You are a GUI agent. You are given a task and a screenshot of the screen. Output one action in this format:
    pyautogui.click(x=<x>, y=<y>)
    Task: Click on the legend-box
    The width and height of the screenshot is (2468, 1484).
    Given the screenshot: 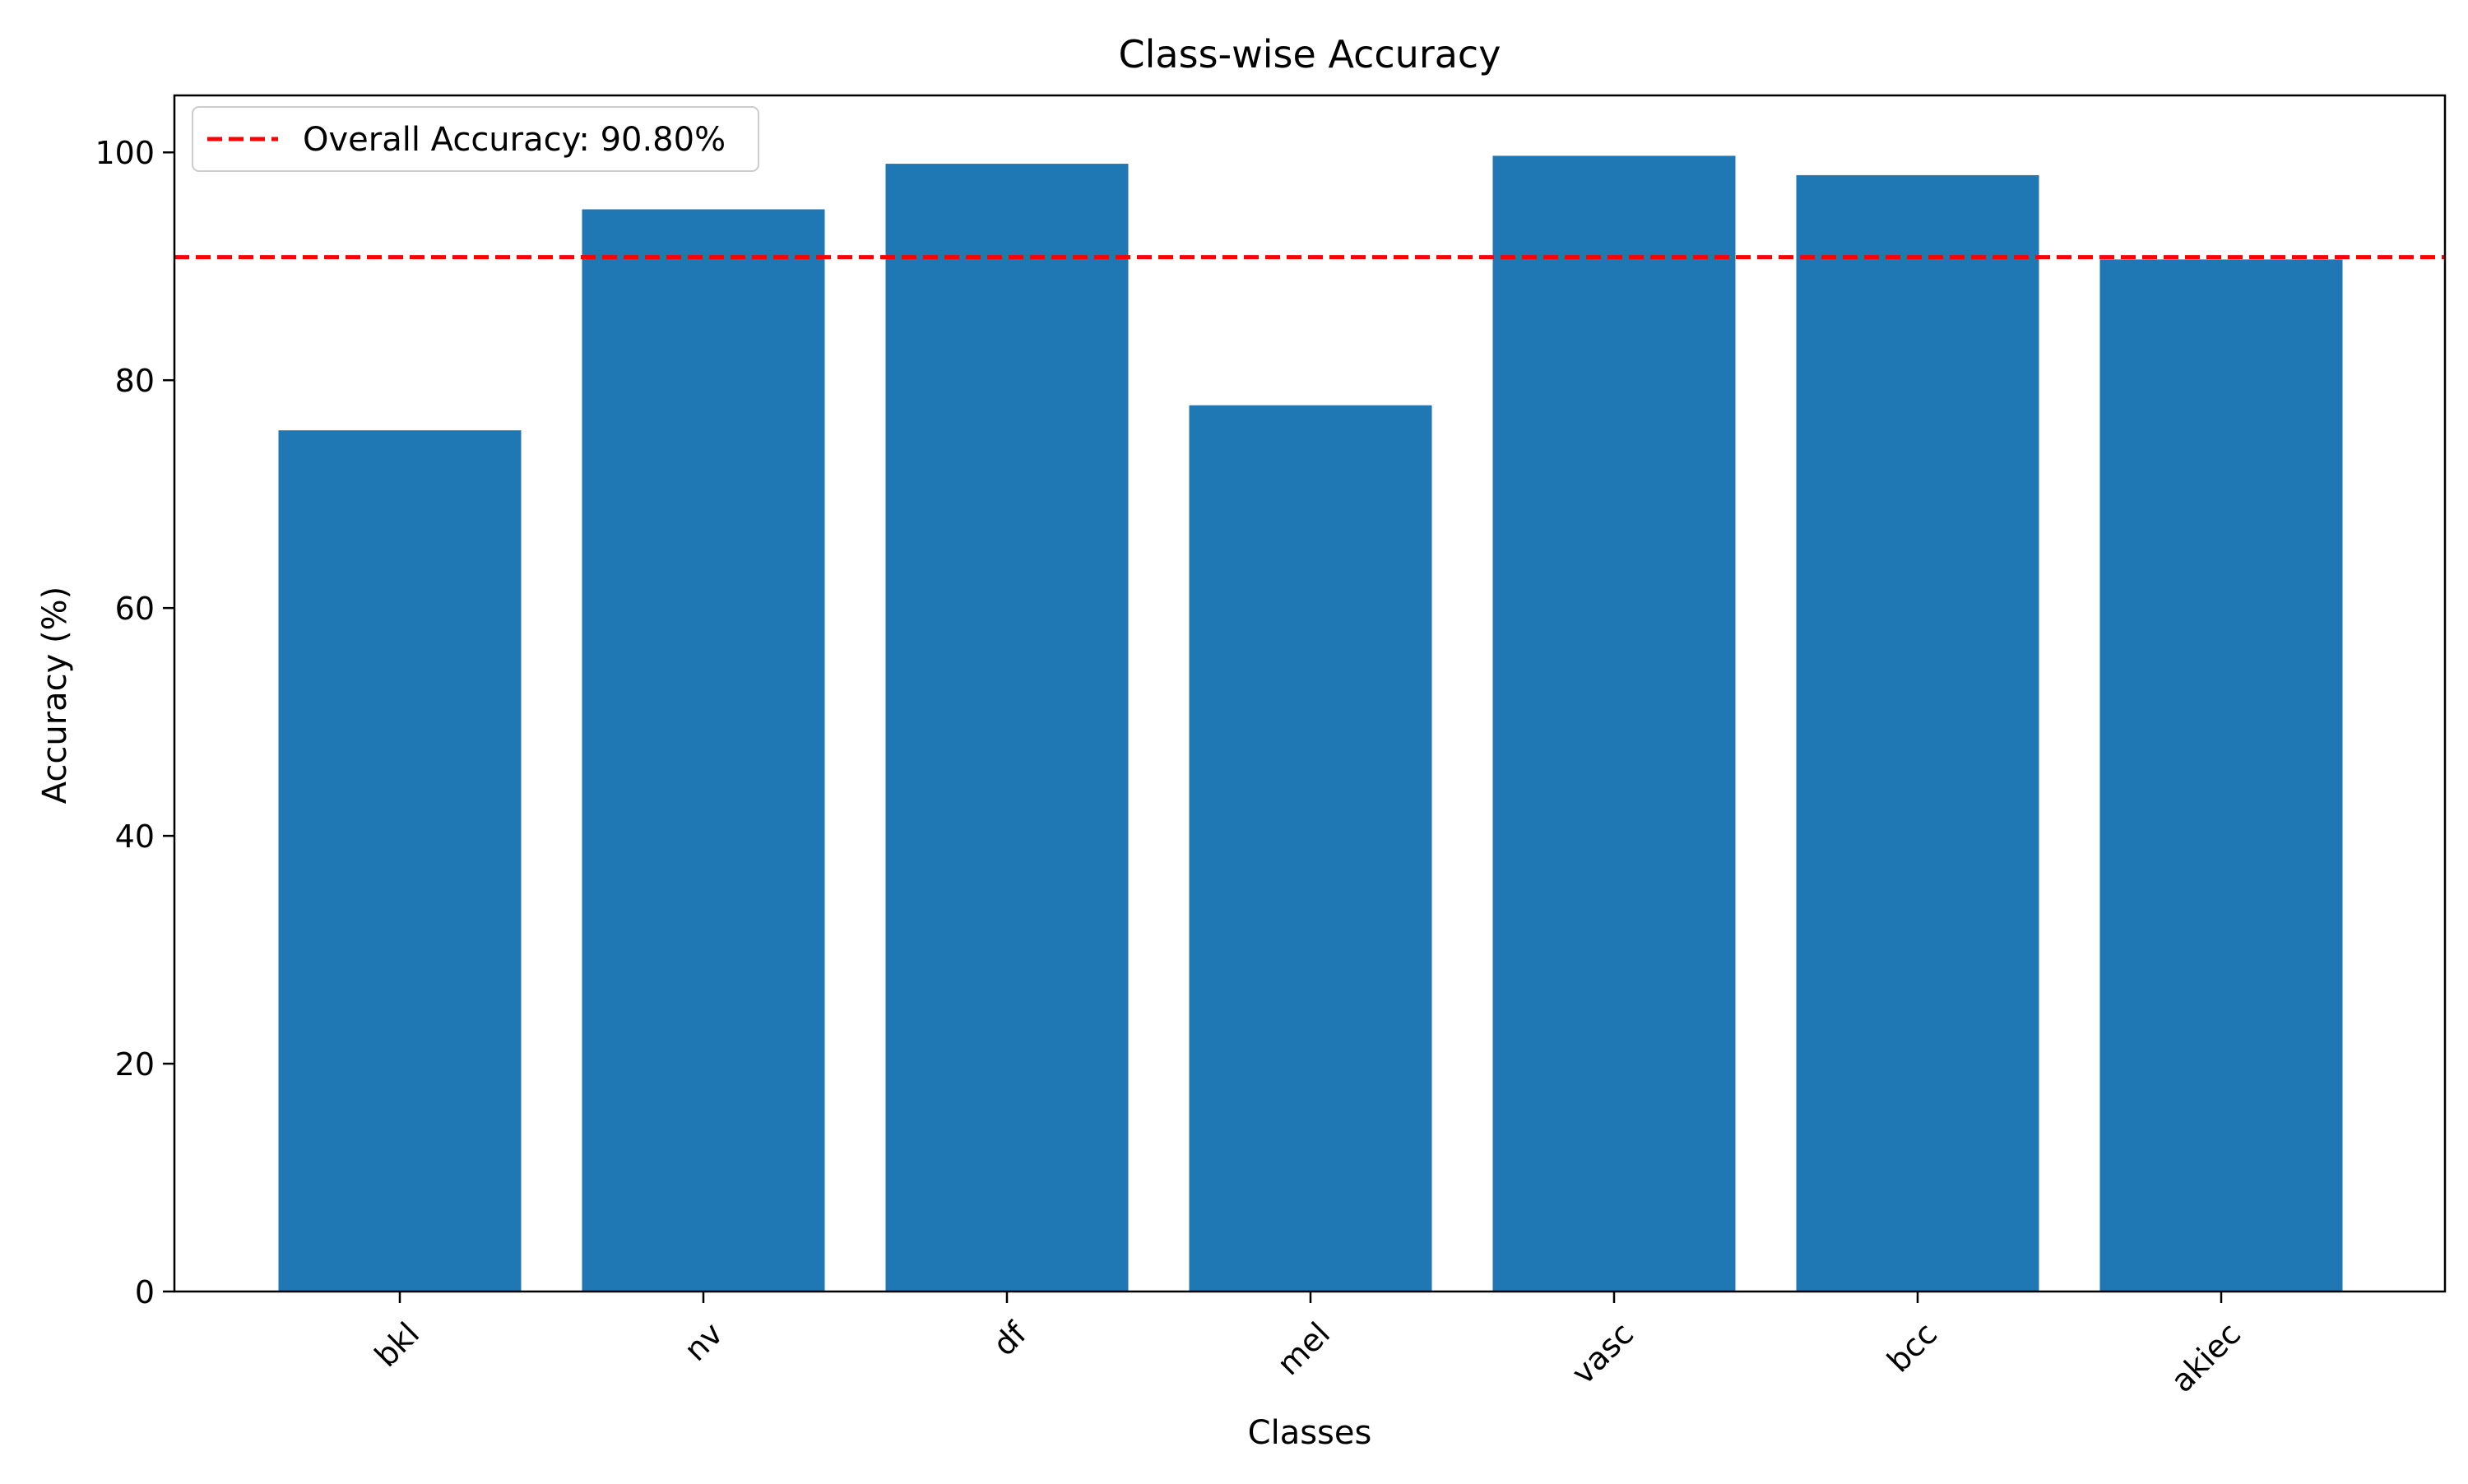 What is the action you would take?
    pyautogui.click(x=475, y=139)
    